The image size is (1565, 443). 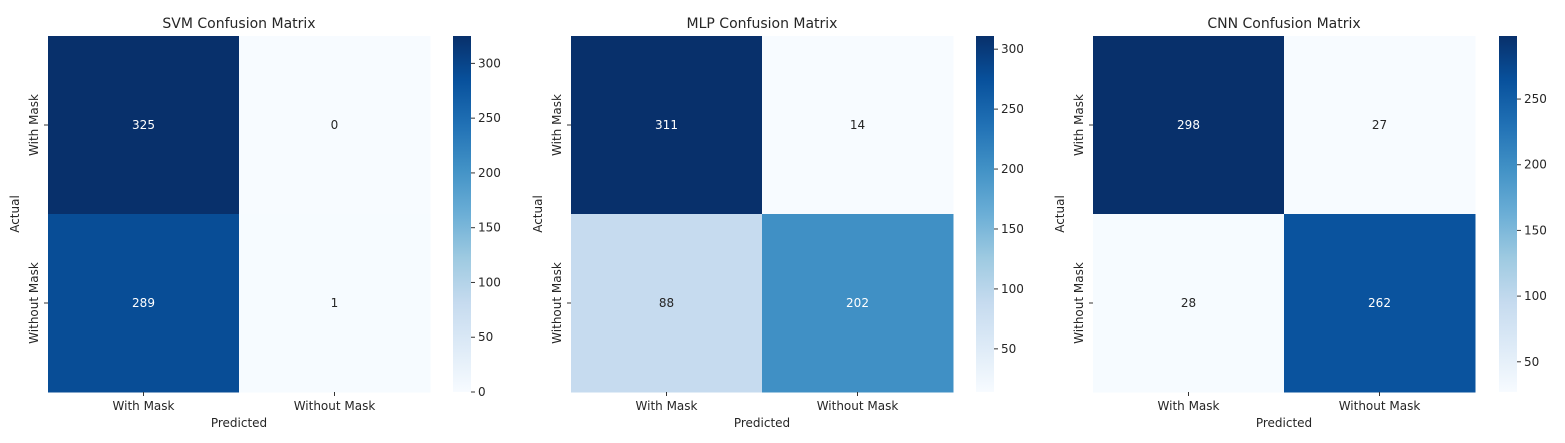 I want to click on cell-value-label: 289, so click(x=143, y=303).